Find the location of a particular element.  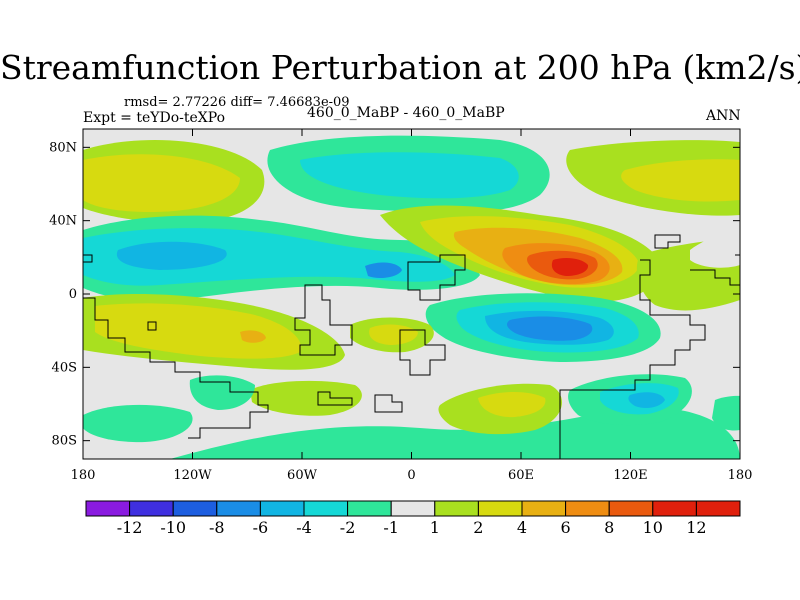

colorbar: -12 -10 -8 -6 -4 -2 -1 1 2 4 6 8 10 12 is located at coordinates (413, 518).